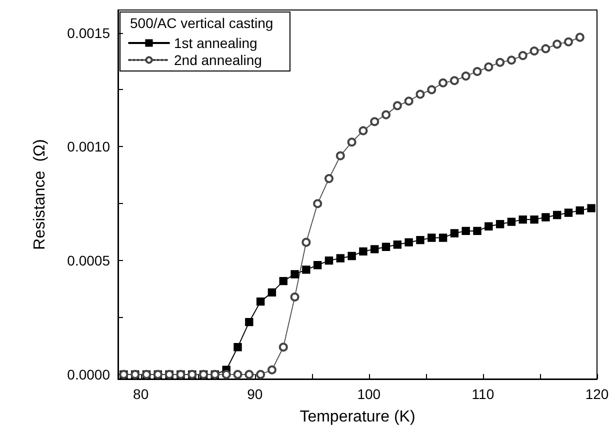 Image resolution: width=613 pixels, height=430 pixels. What do you see at coordinates (141, 394) in the screenshot?
I see `x-tick-label: 80` at bounding box center [141, 394].